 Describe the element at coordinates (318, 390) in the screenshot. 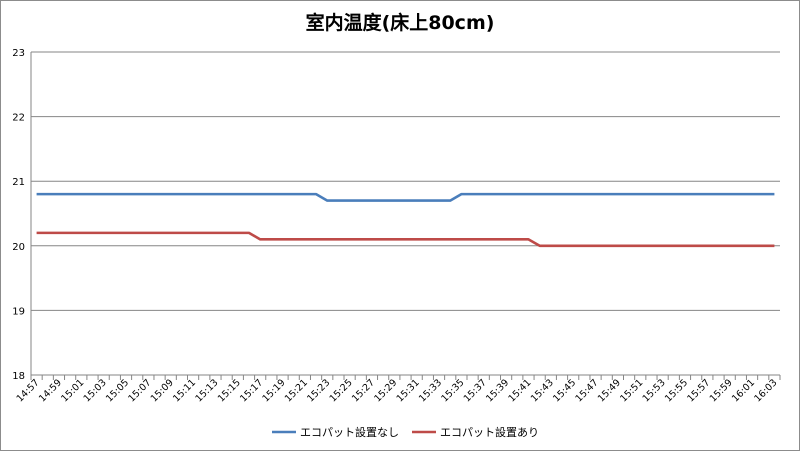

I see `x-tick-label: 15:23` at that location.